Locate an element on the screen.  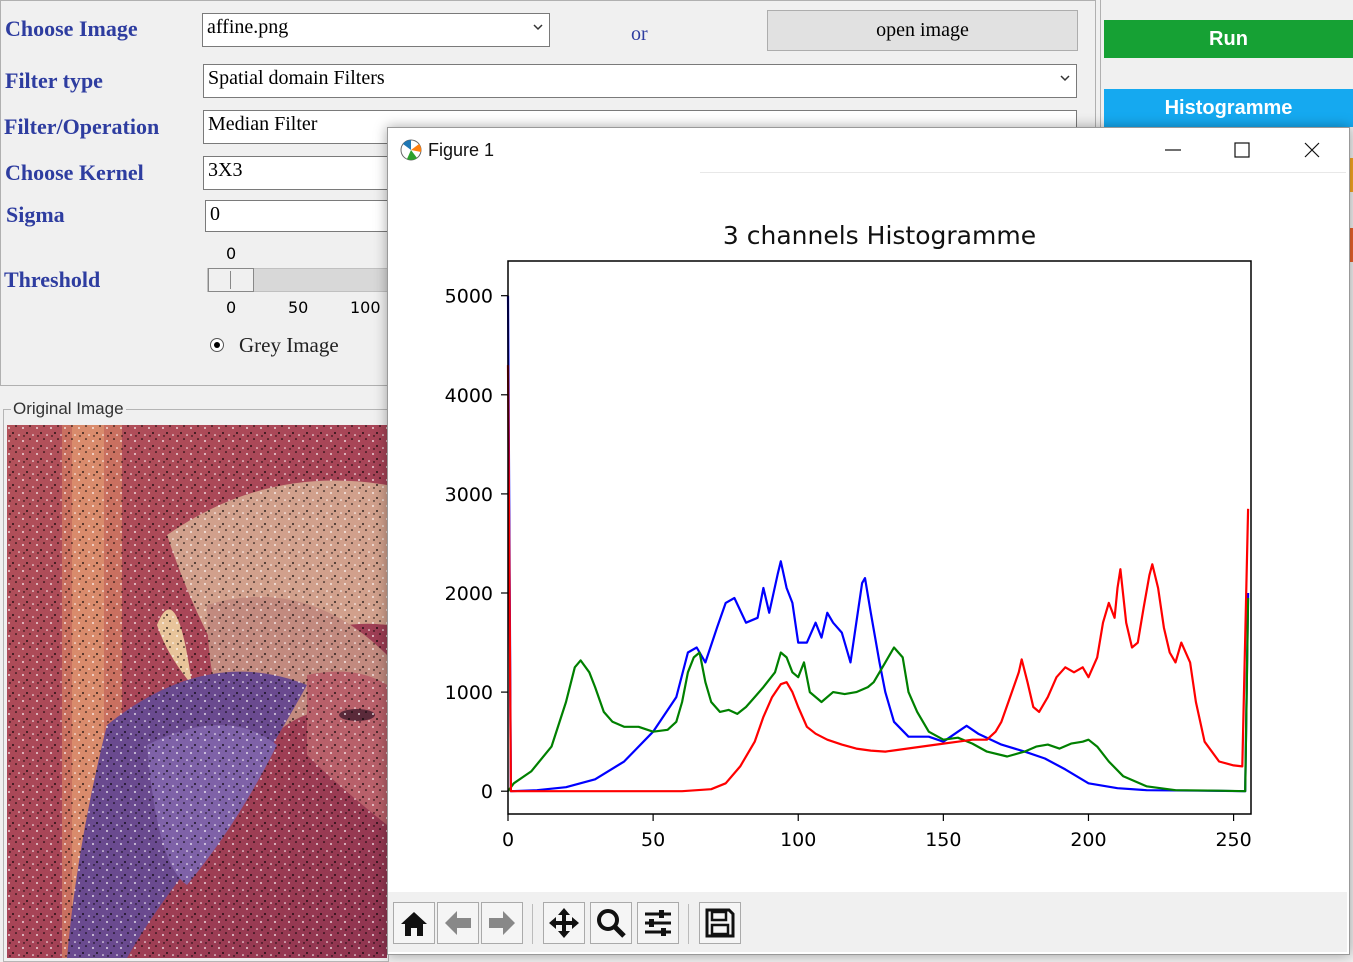
forward-arrow-icon is located at coordinates (502, 923).